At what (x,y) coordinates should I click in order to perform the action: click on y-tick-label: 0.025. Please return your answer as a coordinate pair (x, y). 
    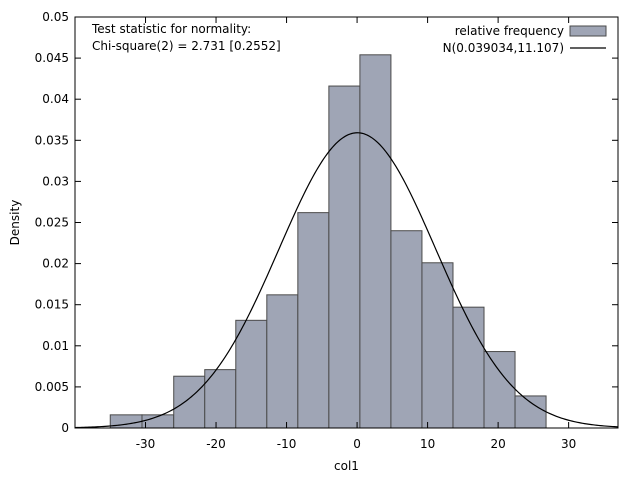
    Looking at the image, I should click on (52, 223).